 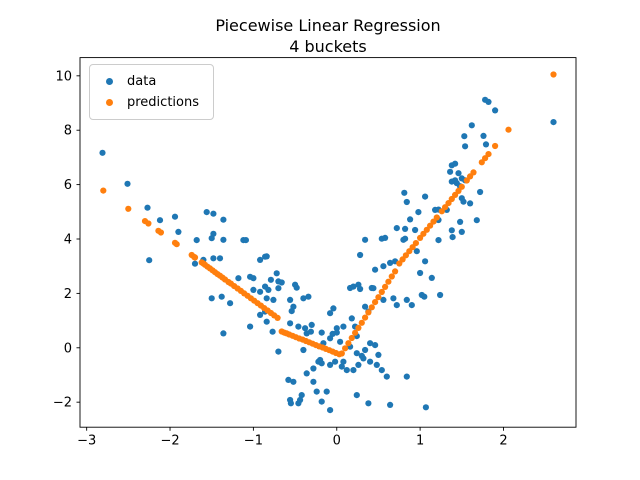 I want to click on y-tick-label: 2, so click(x=68, y=294).